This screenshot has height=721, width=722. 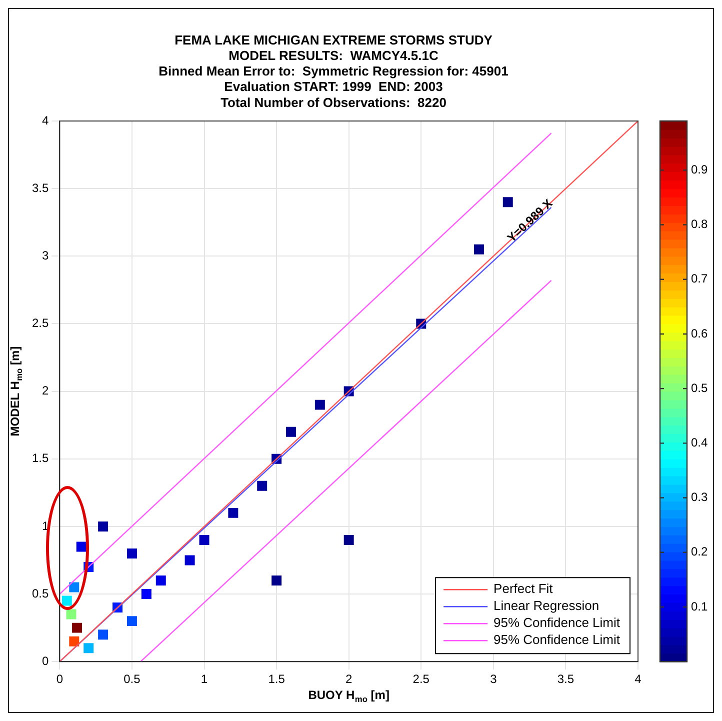 I want to click on y-tick-label: 0, so click(x=45, y=661).